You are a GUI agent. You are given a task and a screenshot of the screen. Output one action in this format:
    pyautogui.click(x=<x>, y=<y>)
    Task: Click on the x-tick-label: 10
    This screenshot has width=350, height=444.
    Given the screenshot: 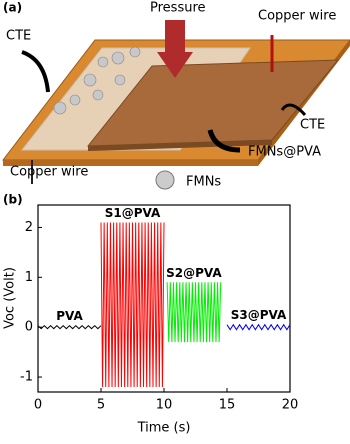 What is the action you would take?
    pyautogui.click(x=164, y=405)
    